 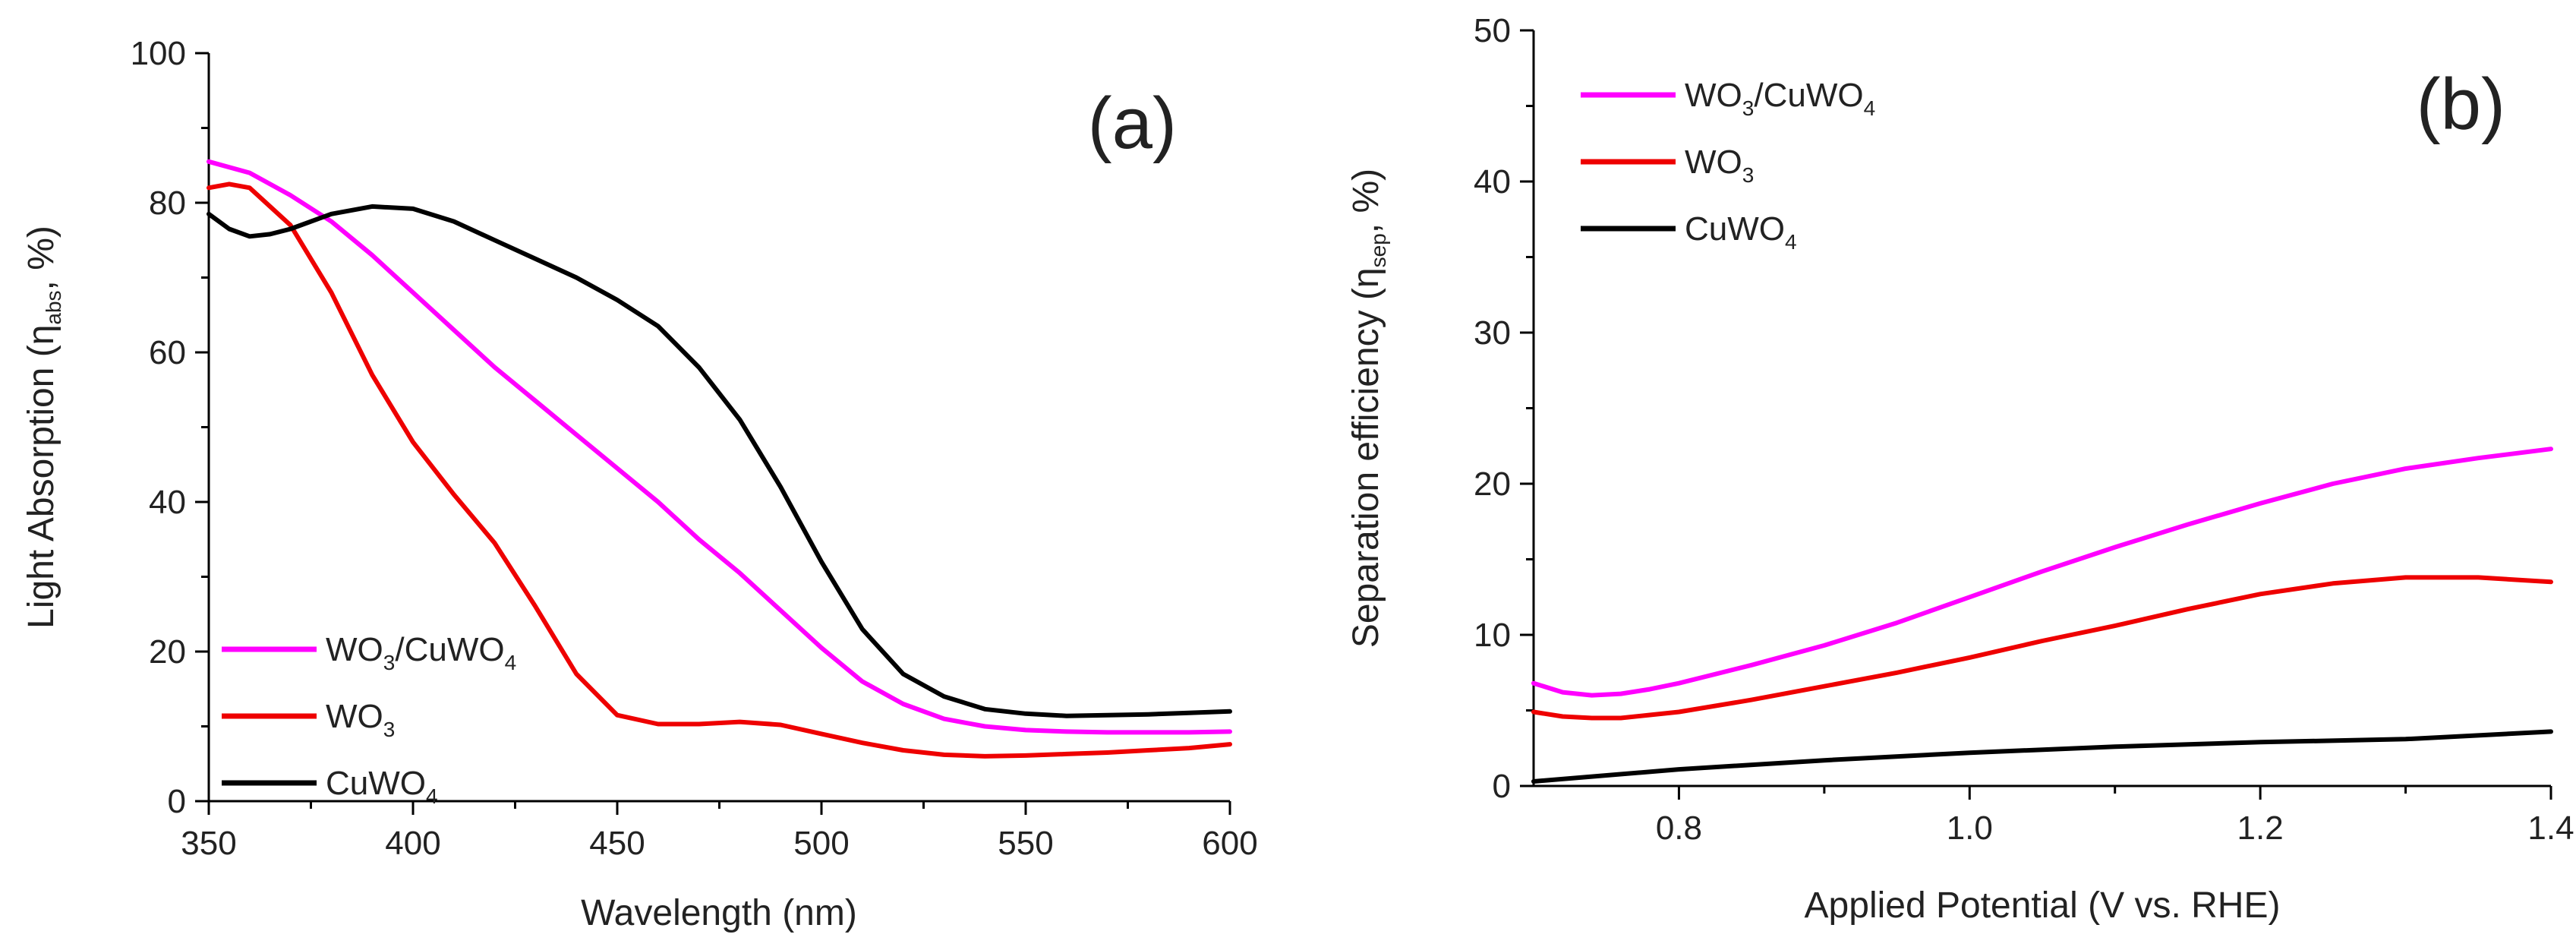 I want to click on x-tick-label: 400, so click(x=412, y=843).